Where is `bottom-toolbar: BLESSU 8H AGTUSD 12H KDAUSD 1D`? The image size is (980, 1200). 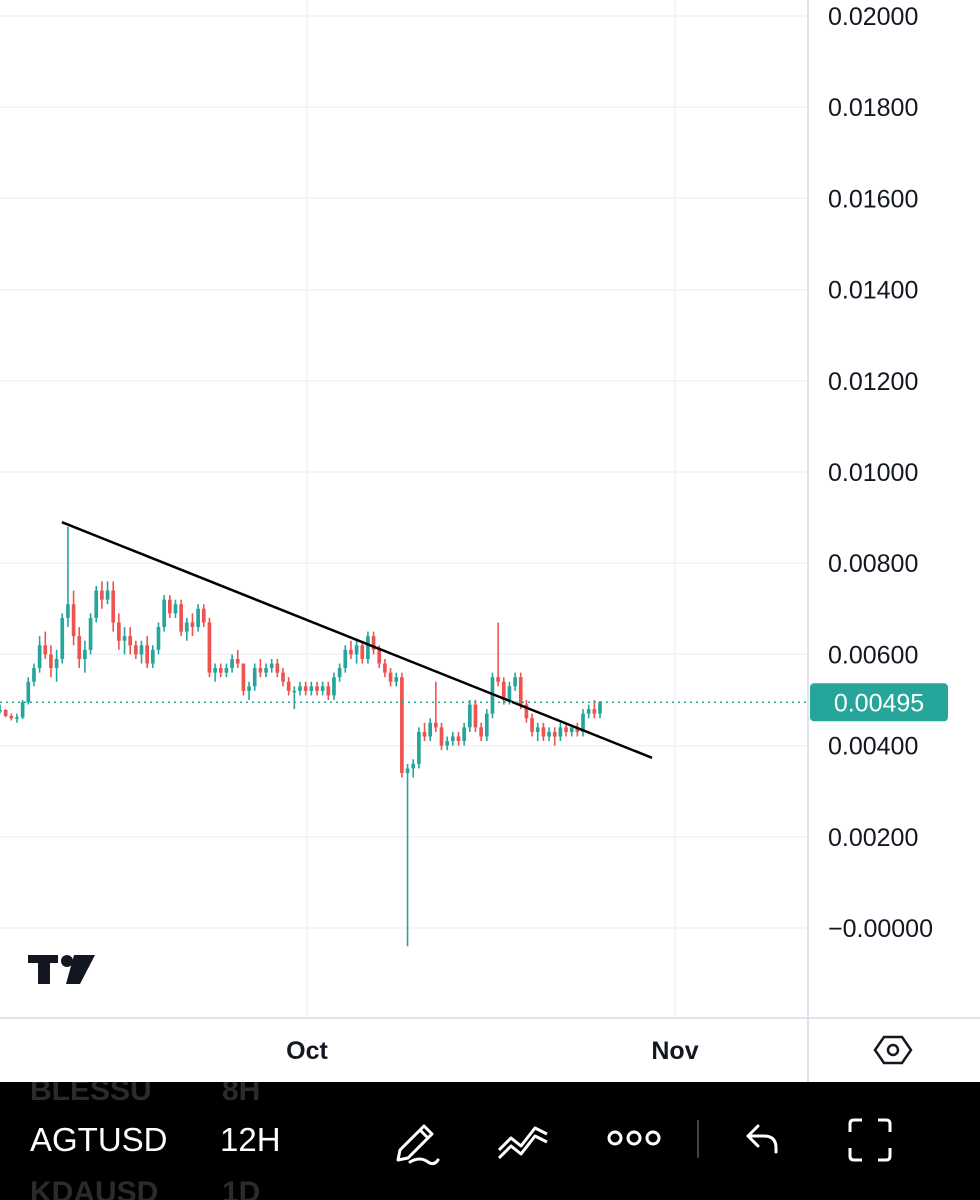
bottom-toolbar: BLESSU 8H AGTUSD 12H KDAUSD 1D is located at coordinates (490, 1141).